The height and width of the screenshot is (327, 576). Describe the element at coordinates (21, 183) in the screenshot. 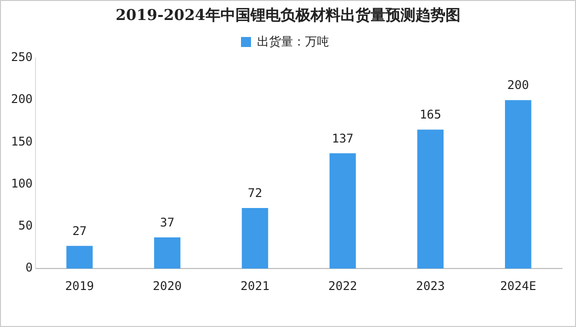

I see `y-tick-label: 100` at that location.